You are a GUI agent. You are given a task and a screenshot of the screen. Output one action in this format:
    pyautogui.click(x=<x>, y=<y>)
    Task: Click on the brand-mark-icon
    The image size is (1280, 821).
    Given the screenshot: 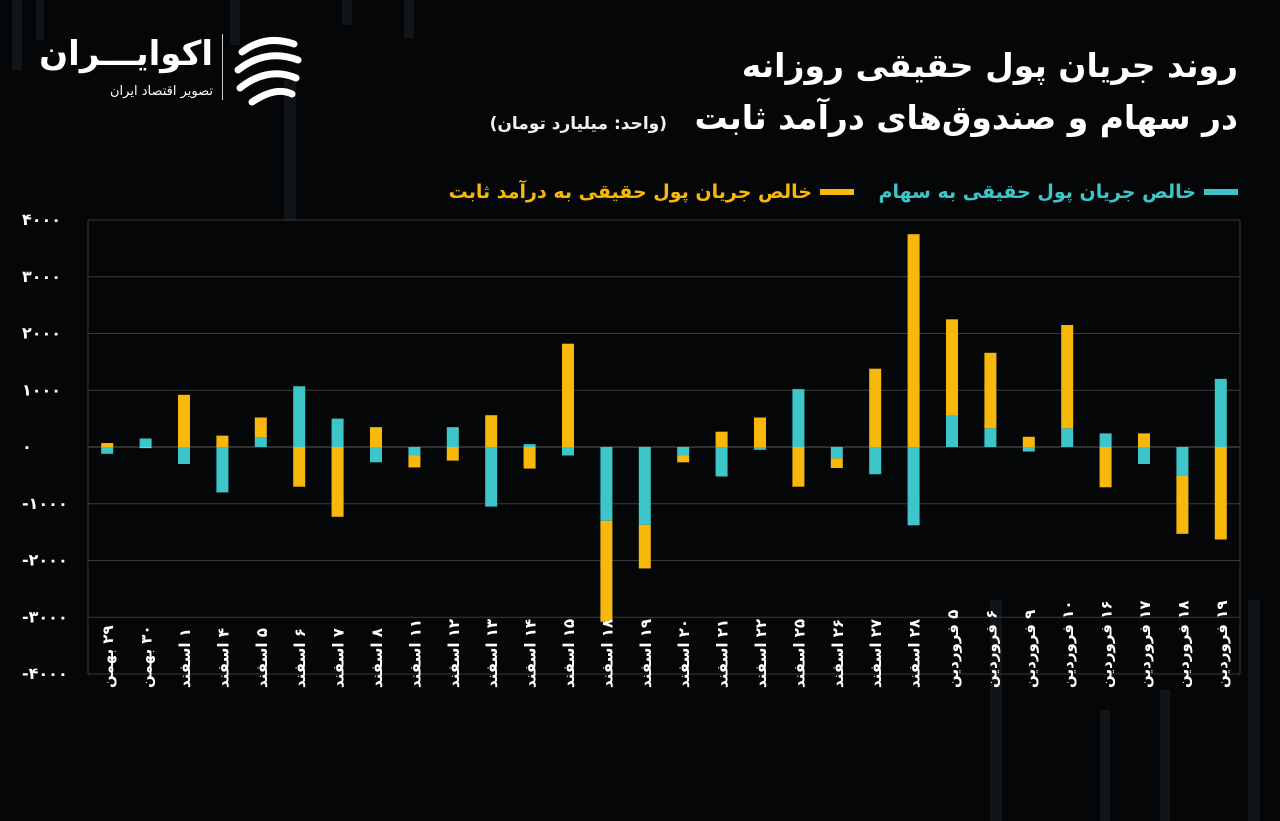 What is the action you would take?
    pyautogui.click(x=268, y=71)
    